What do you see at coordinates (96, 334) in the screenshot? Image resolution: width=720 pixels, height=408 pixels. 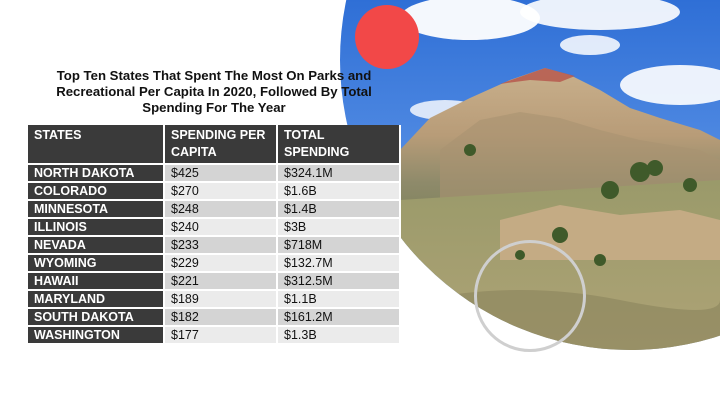 I see `state-cell: WASHINGTON` at bounding box center [96, 334].